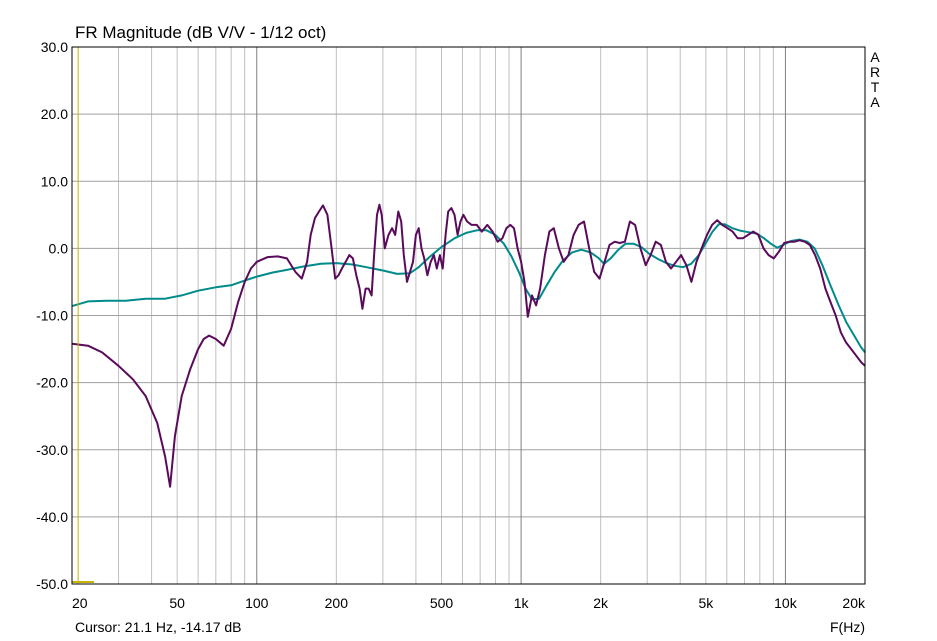  What do you see at coordinates (854, 603) in the screenshot?
I see `x-tick-label: 20k` at bounding box center [854, 603].